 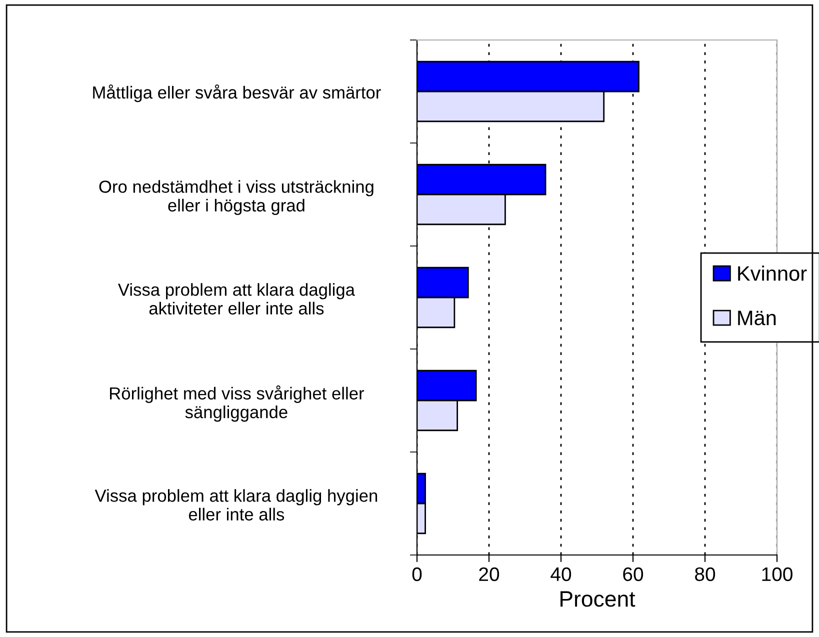 I want to click on y-tick-label: Oro nedstämdhet i viss utsträckning eller i högsta grad, so click(x=236, y=197).